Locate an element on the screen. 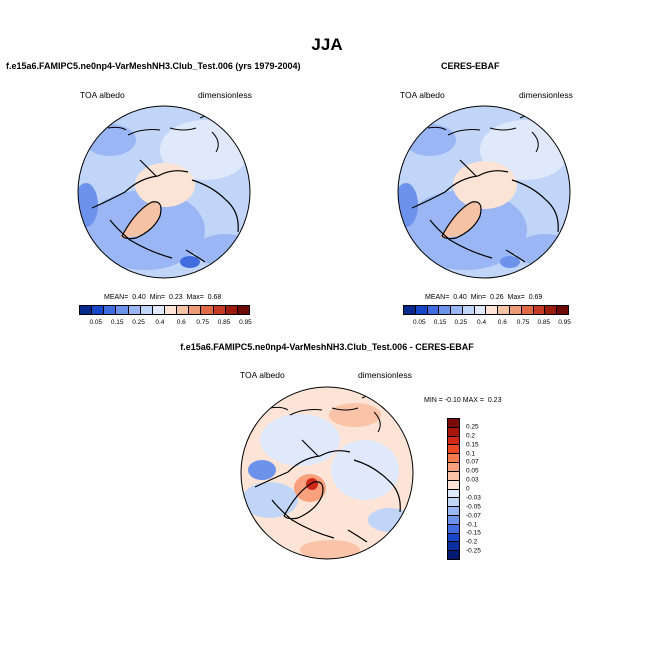 This screenshot has width=654, height=654. panel3-colorbar is located at coordinates (453, 489).